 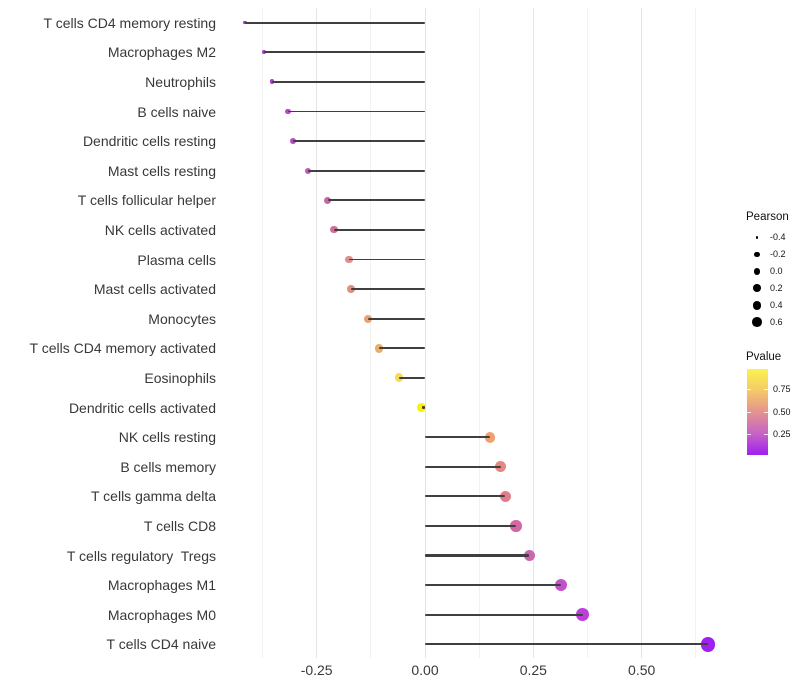 What do you see at coordinates (776, 288) in the screenshot?
I see `size-legend-label: 0.2` at bounding box center [776, 288].